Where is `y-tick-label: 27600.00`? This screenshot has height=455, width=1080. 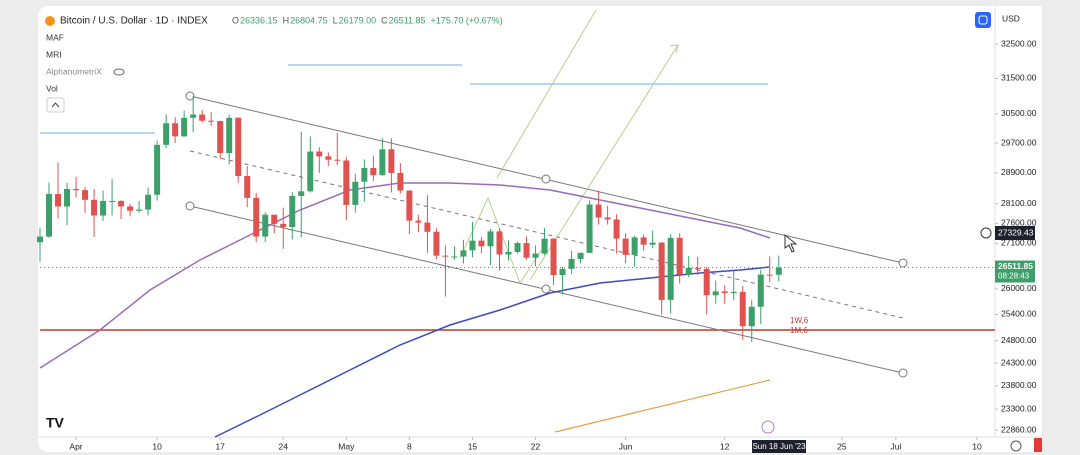
y-tick-label: 27600.00 is located at coordinates (1019, 223).